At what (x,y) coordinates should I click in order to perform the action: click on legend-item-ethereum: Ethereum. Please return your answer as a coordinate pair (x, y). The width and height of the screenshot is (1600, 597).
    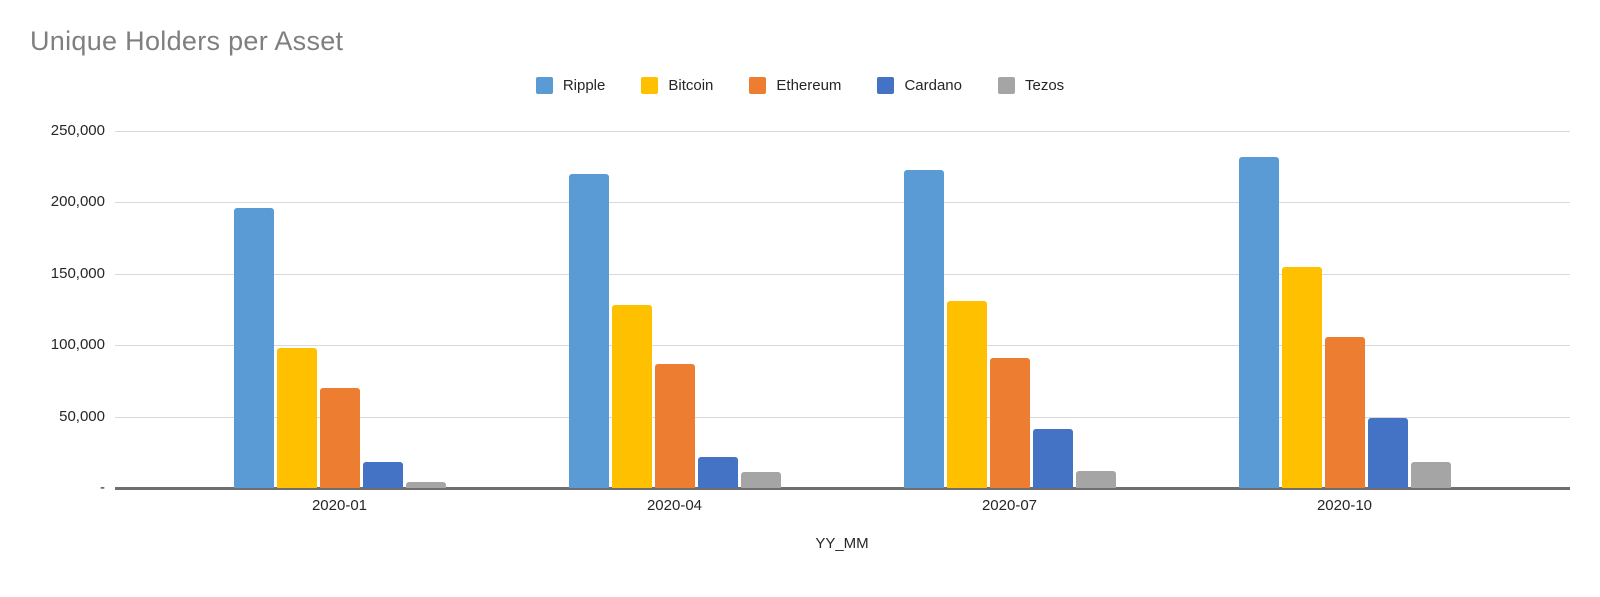
    Looking at the image, I should click on (795, 85).